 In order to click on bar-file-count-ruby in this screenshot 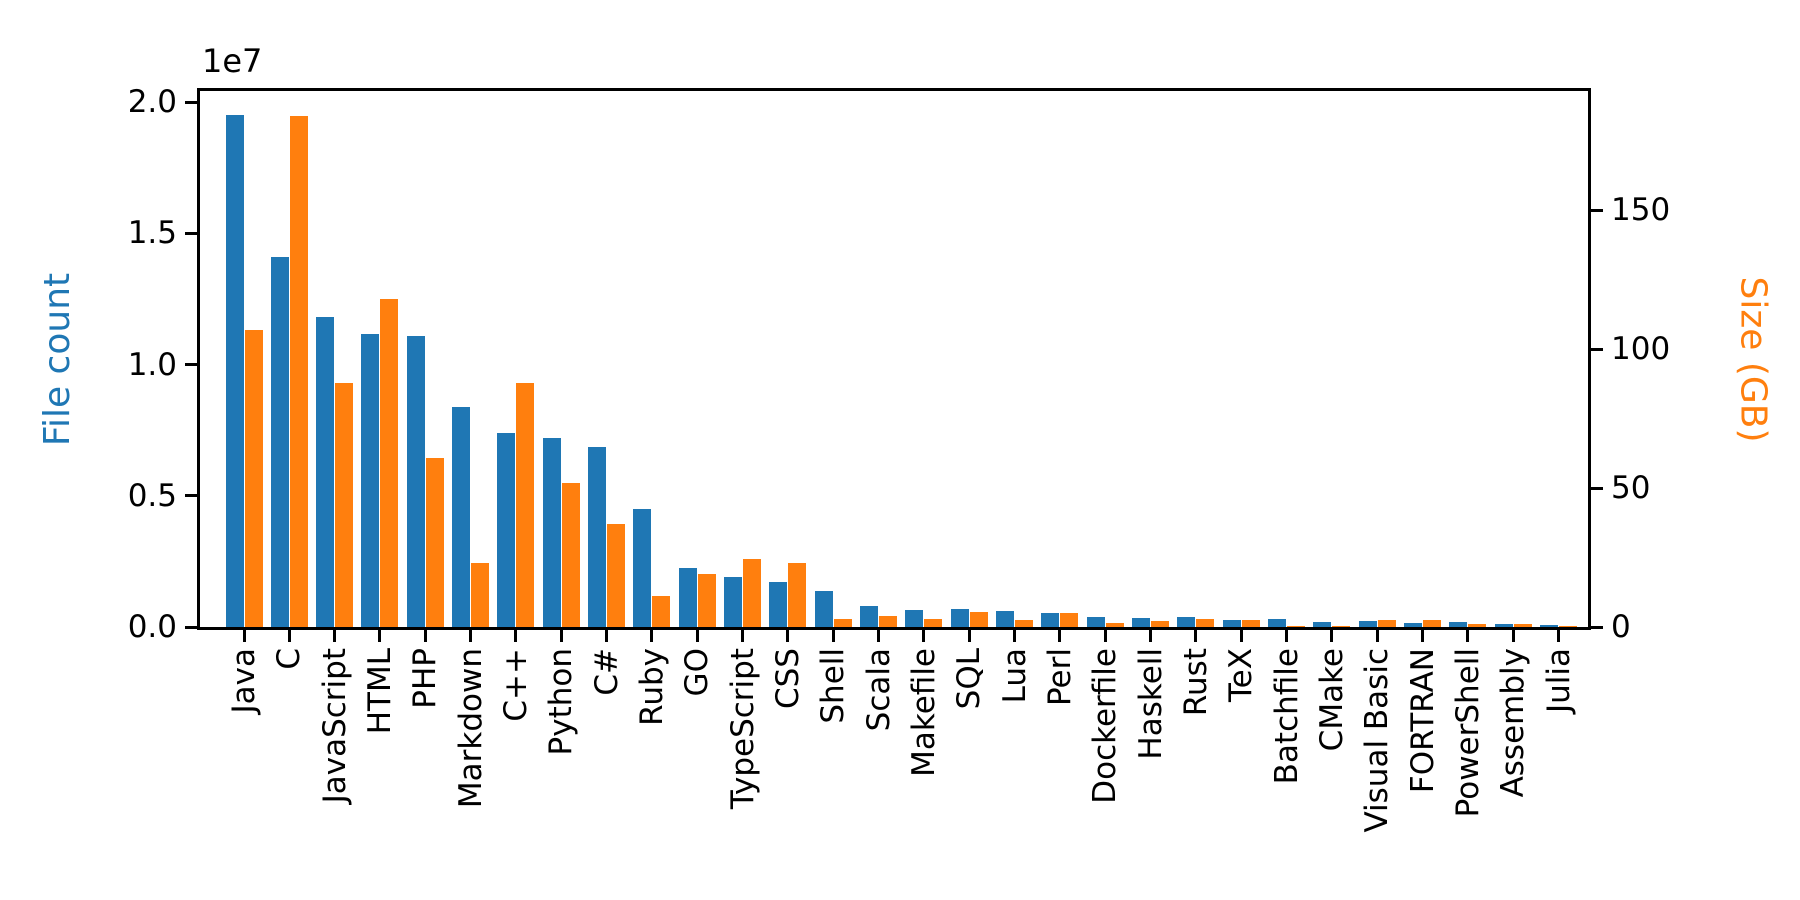, I will do `click(642, 567)`.